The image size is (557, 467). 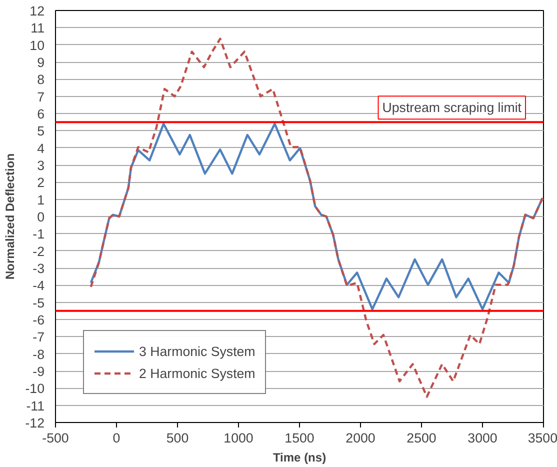 I want to click on y-tick-label: -2, so click(x=38, y=251).